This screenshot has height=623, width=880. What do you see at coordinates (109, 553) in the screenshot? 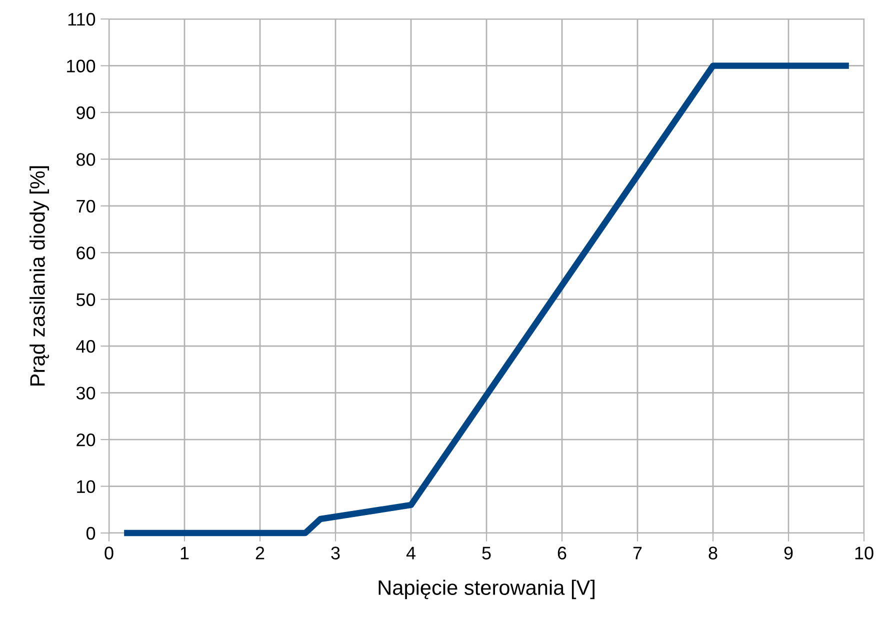
I see `x-tick-label: 0` at bounding box center [109, 553].